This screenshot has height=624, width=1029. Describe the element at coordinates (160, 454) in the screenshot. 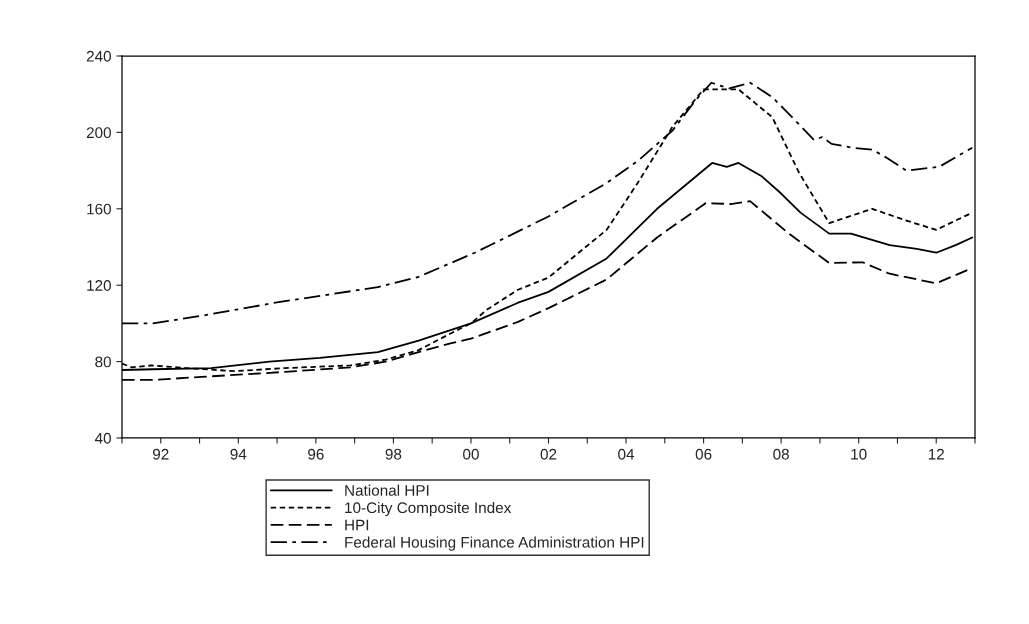

I see `x-tick-label: 92` at that location.